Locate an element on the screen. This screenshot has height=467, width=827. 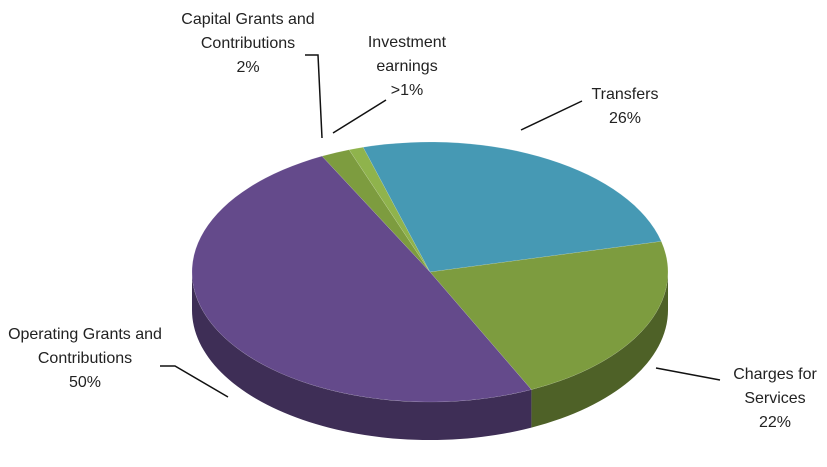
slice-label: Charges for Services 22% is located at coordinates (773, 399).